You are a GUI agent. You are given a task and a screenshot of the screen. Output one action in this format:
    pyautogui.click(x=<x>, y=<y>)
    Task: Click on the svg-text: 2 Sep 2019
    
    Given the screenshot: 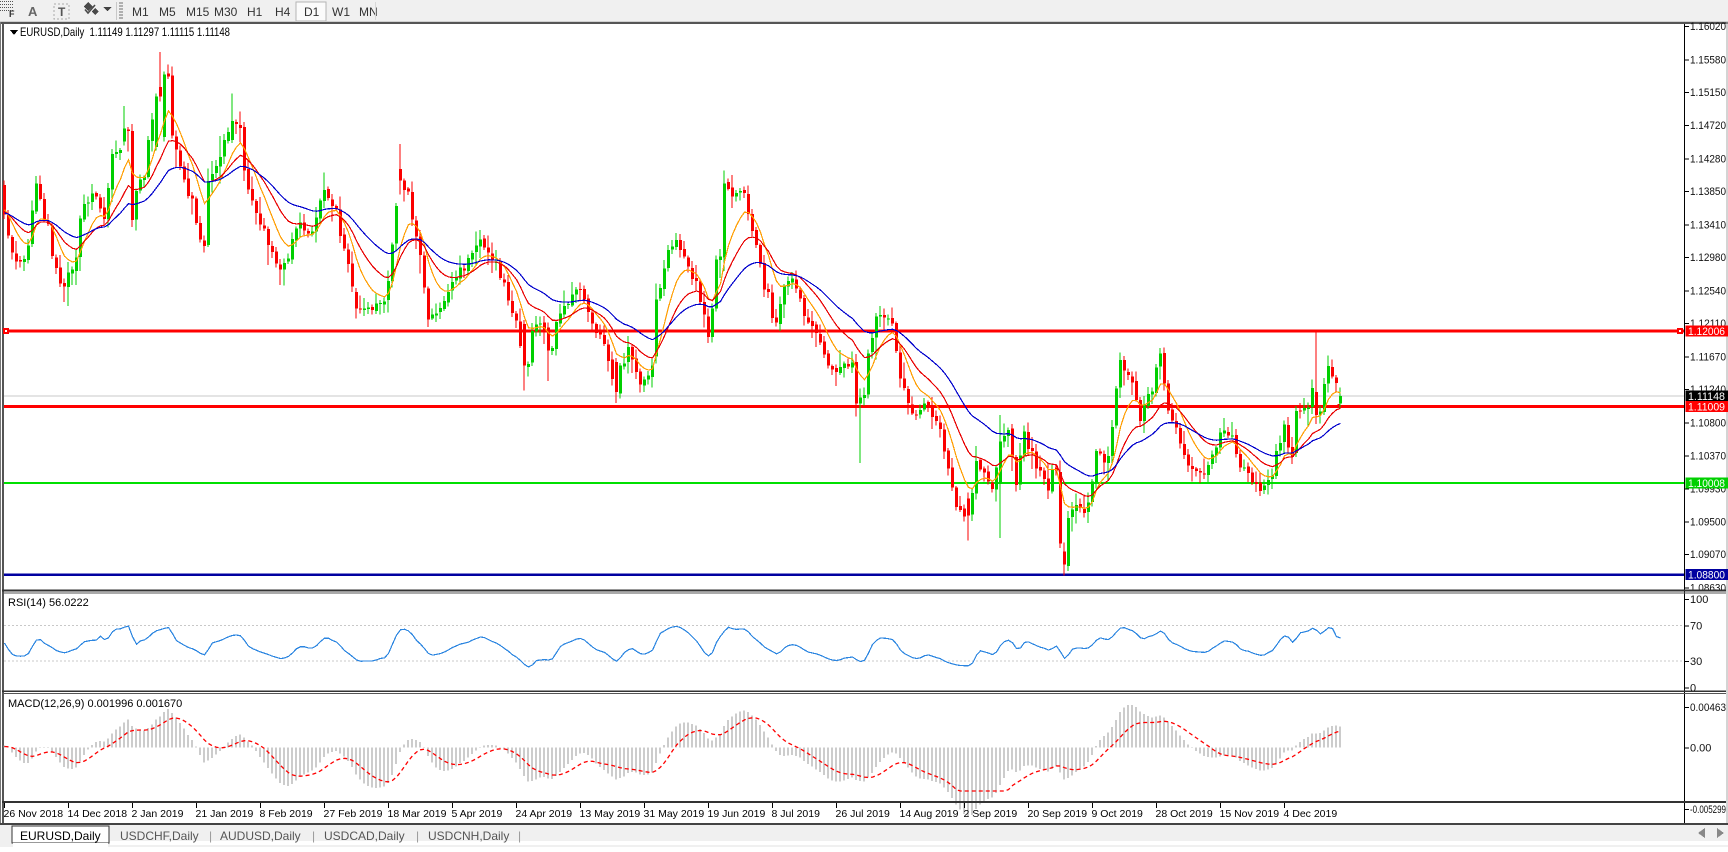 What is the action you would take?
    pyautogui.click(x=991, y=814)
    